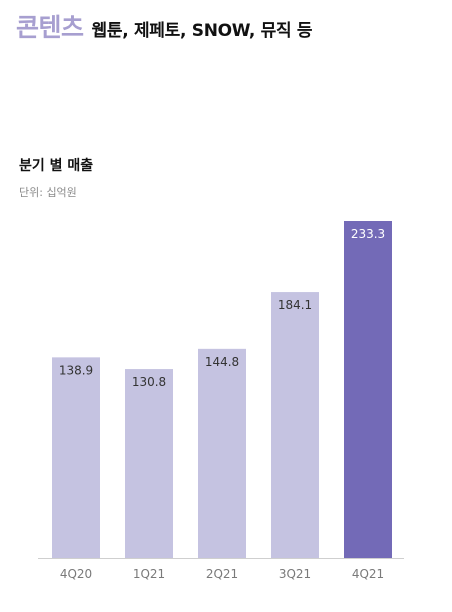 The image size is (452, 612). I want to click on bar-3q21, so click(295, 425).